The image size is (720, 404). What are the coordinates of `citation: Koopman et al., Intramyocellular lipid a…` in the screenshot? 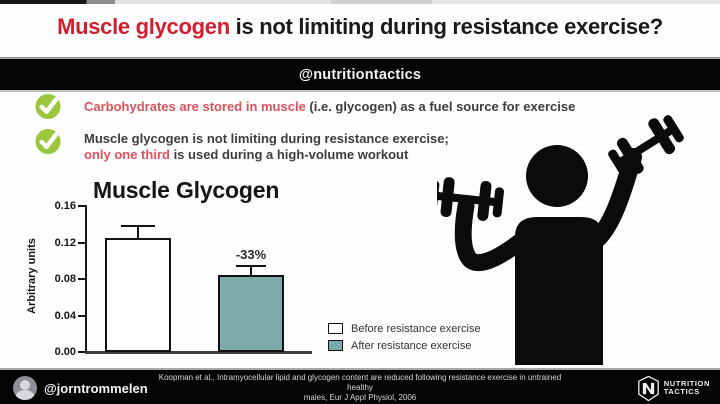 It's located at (360, 387).